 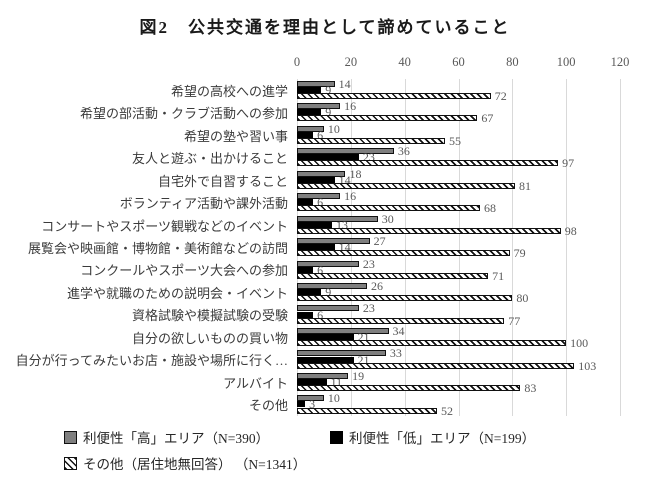 I want to click on x-tick-label: 0, so click(x=297, y=62).